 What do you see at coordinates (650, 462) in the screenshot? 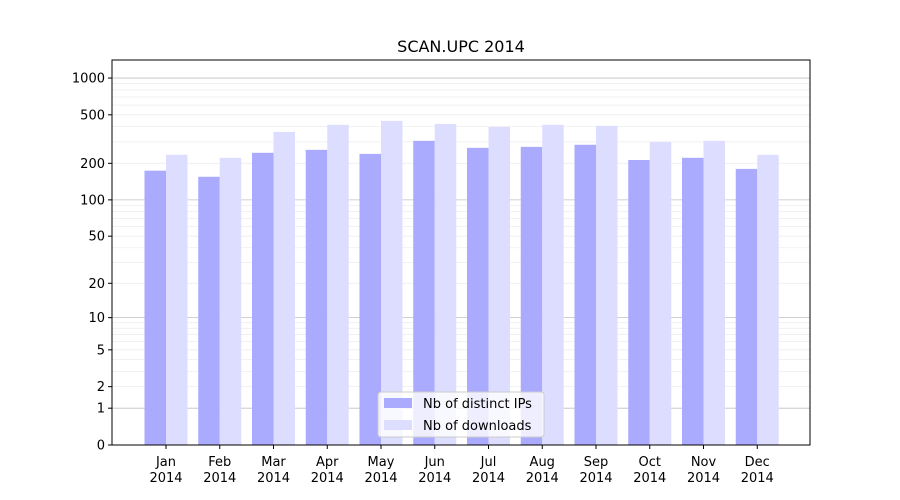
I see `x-tick-label-month: Oct` at bounding box center [650, 462].